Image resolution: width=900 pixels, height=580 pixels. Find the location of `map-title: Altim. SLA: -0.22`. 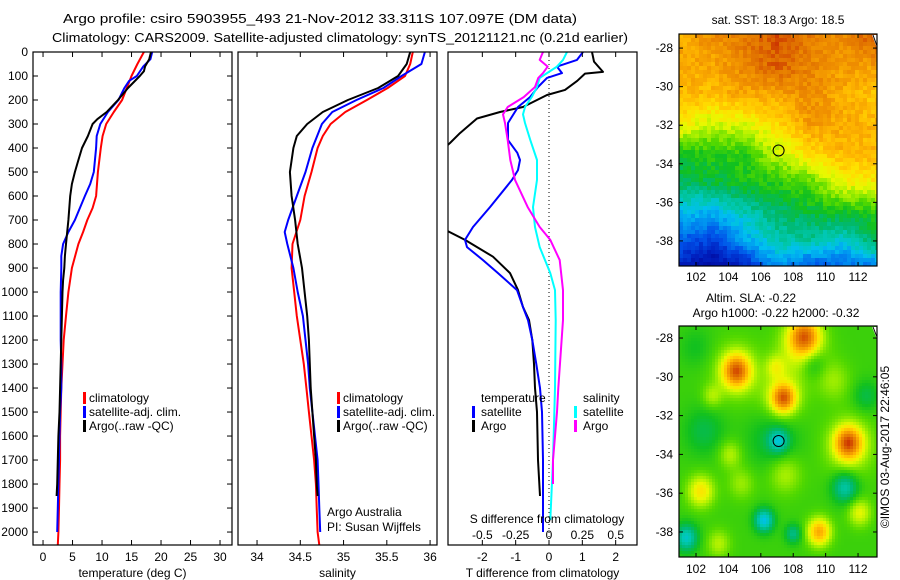

map-title: Altim. SLA: -0.22 is located at coordinates (751, 298).